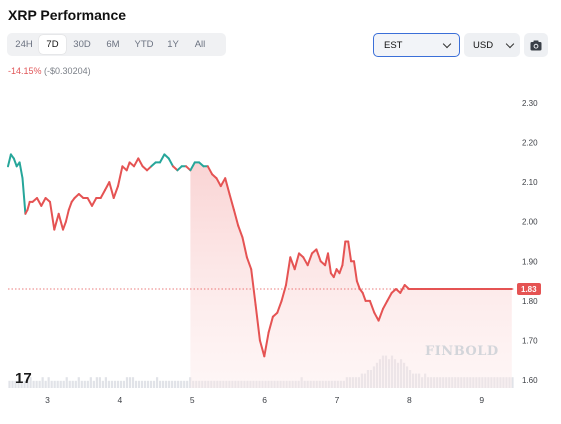  Describe the element at coordinates (337, 400) in the screenshot. I see `x-tick-label: 7` at that location.